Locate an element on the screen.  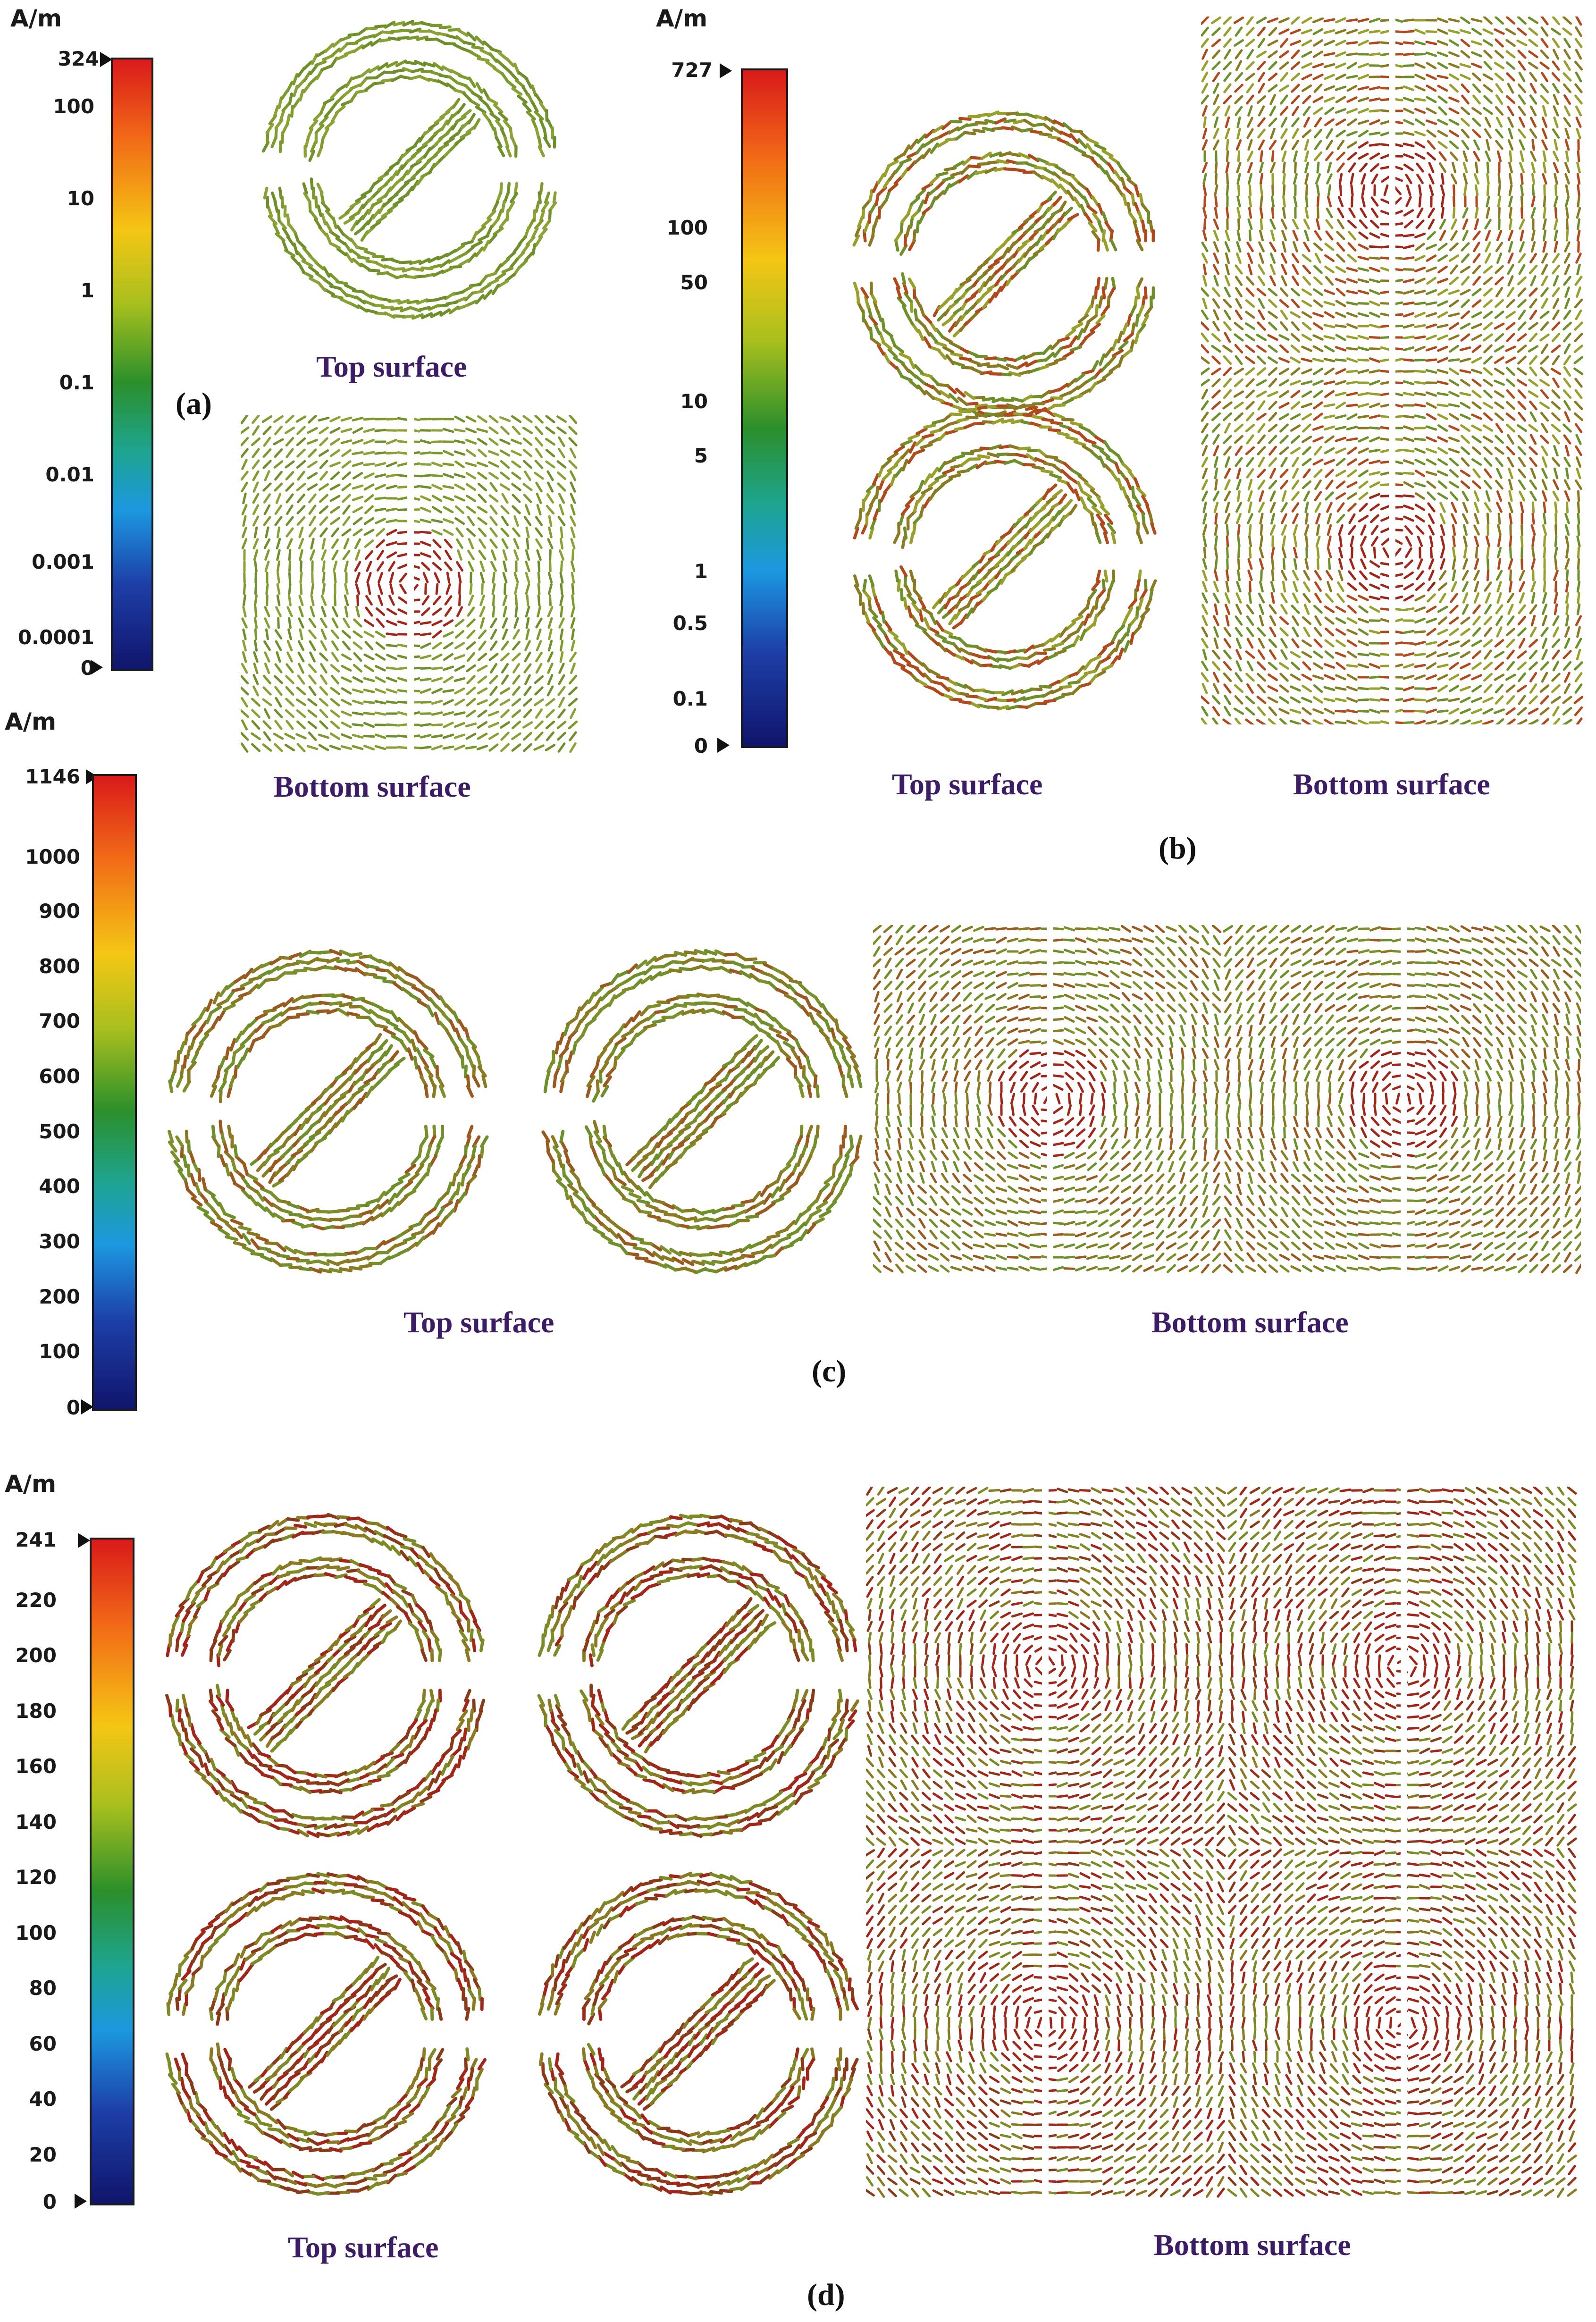
tick-label: 220 is located at coordinates (36, 1600).